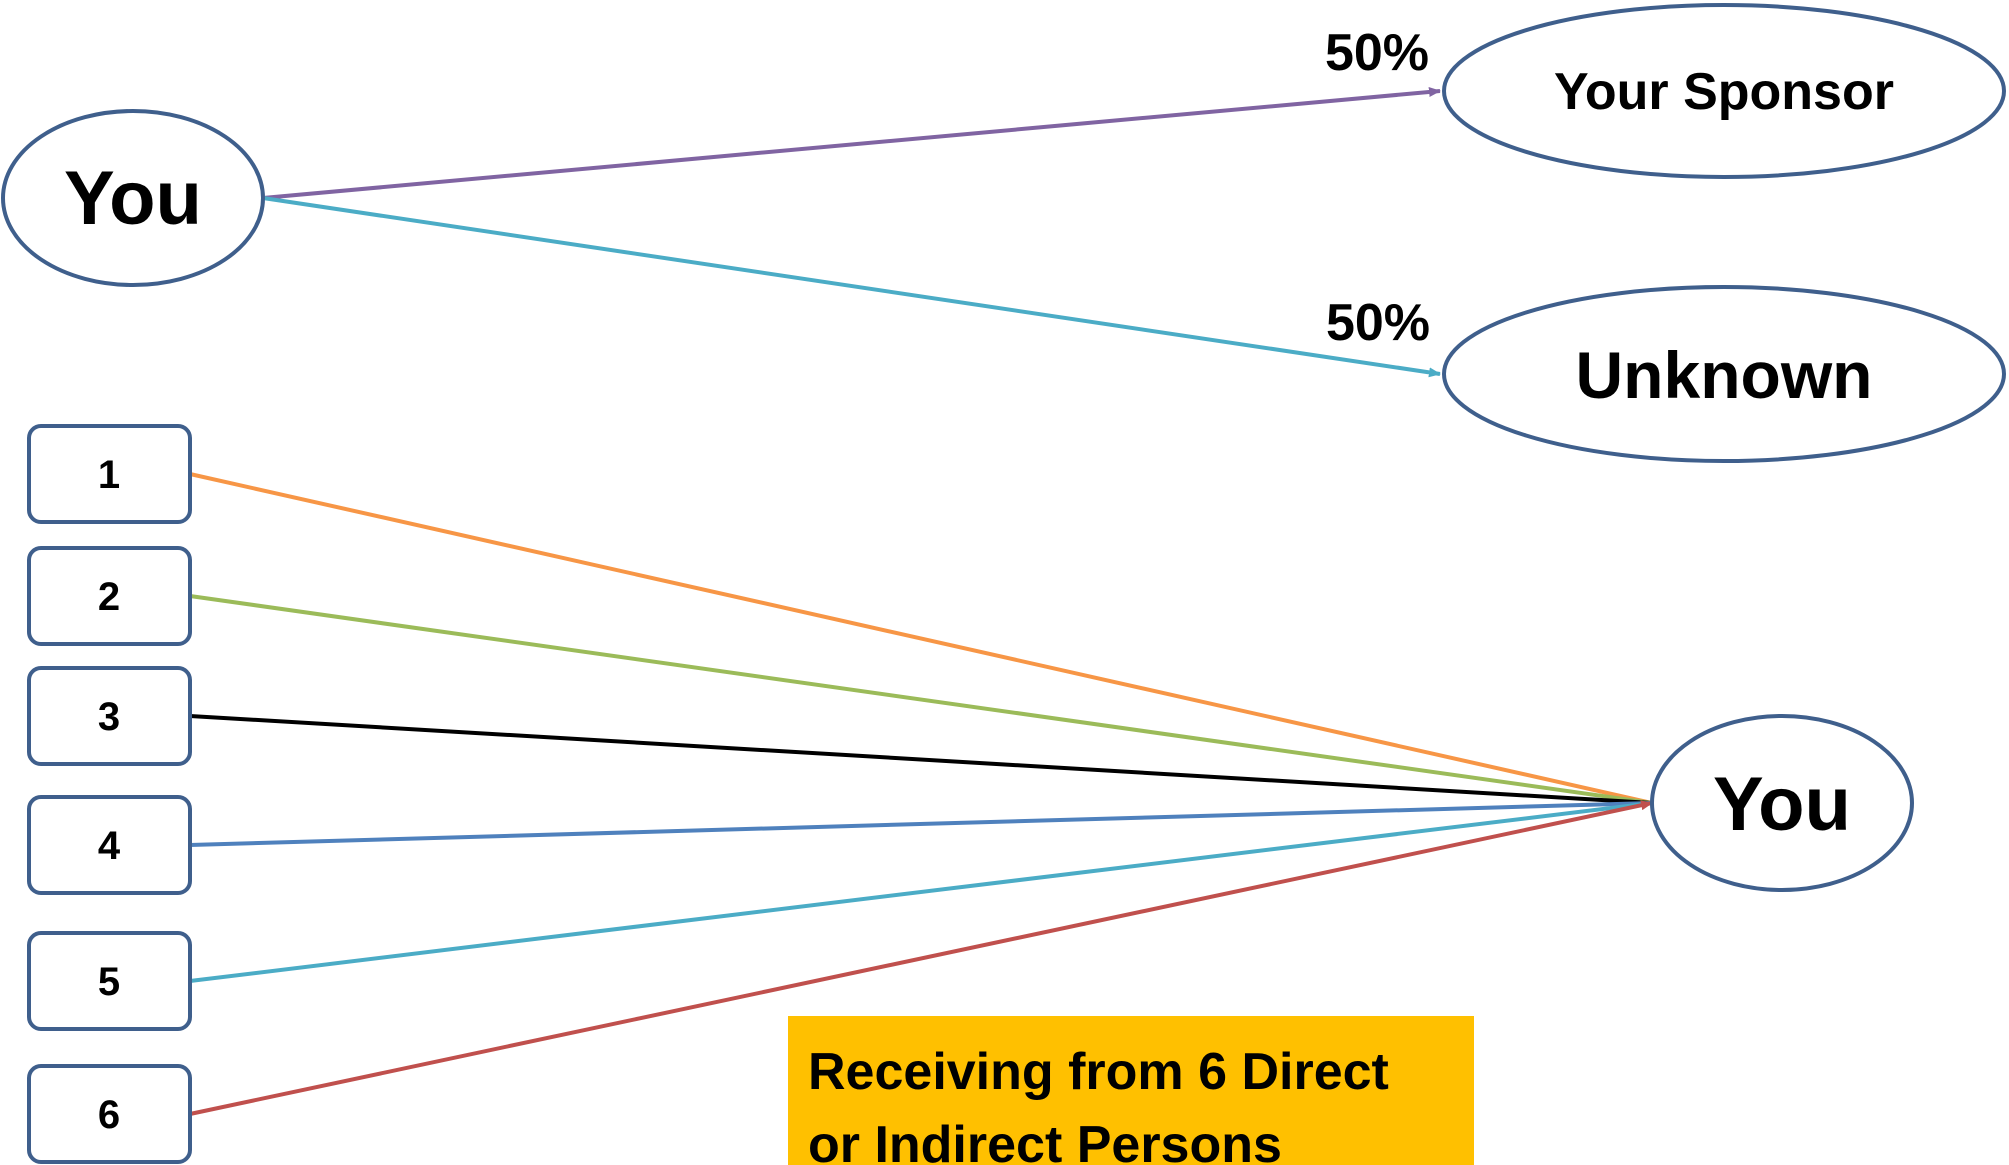 The height and width of the screenshot is (1165, 2009). What do you see at coordinates (1378, 323) in the screenshot?
I see `unknown-percent-label: 50%` at bounding box center [1378, 323].